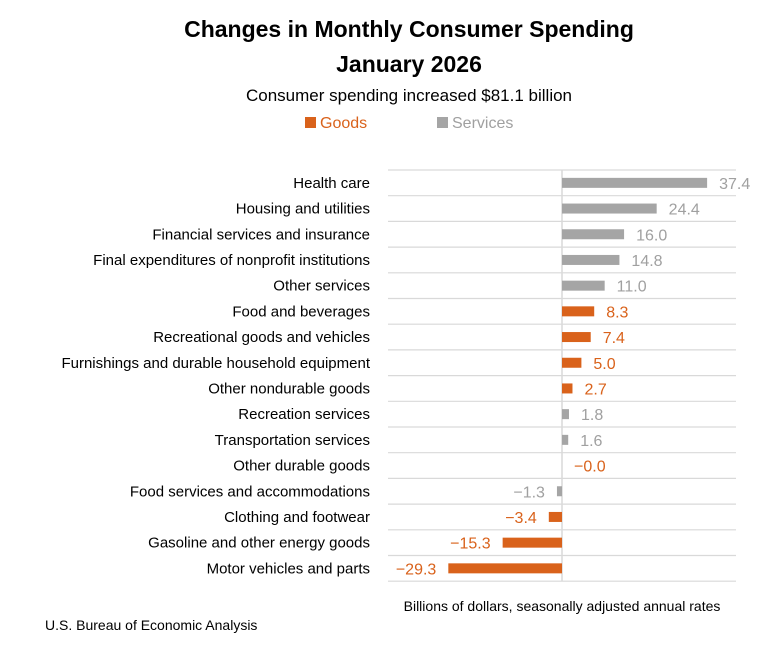  Describe the element at coordinates (442, 122) in the screenshot. I see `legend-swatch-services` at that location.